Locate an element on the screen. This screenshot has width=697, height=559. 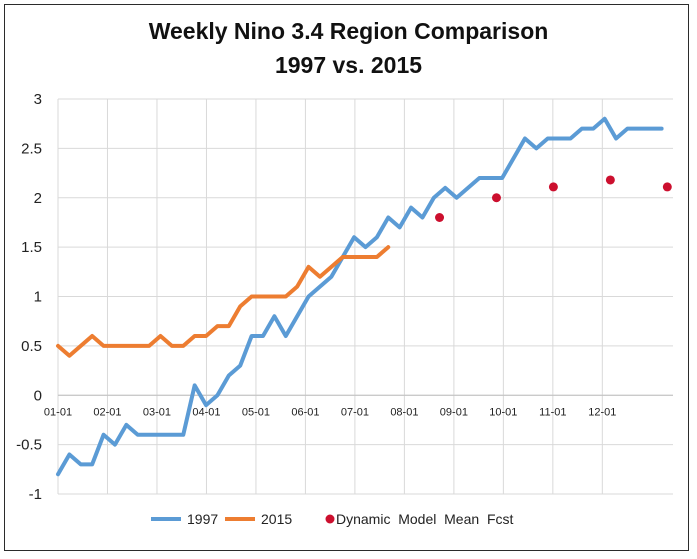
y-tick-label: 3 is located at coordinates (38, 99).